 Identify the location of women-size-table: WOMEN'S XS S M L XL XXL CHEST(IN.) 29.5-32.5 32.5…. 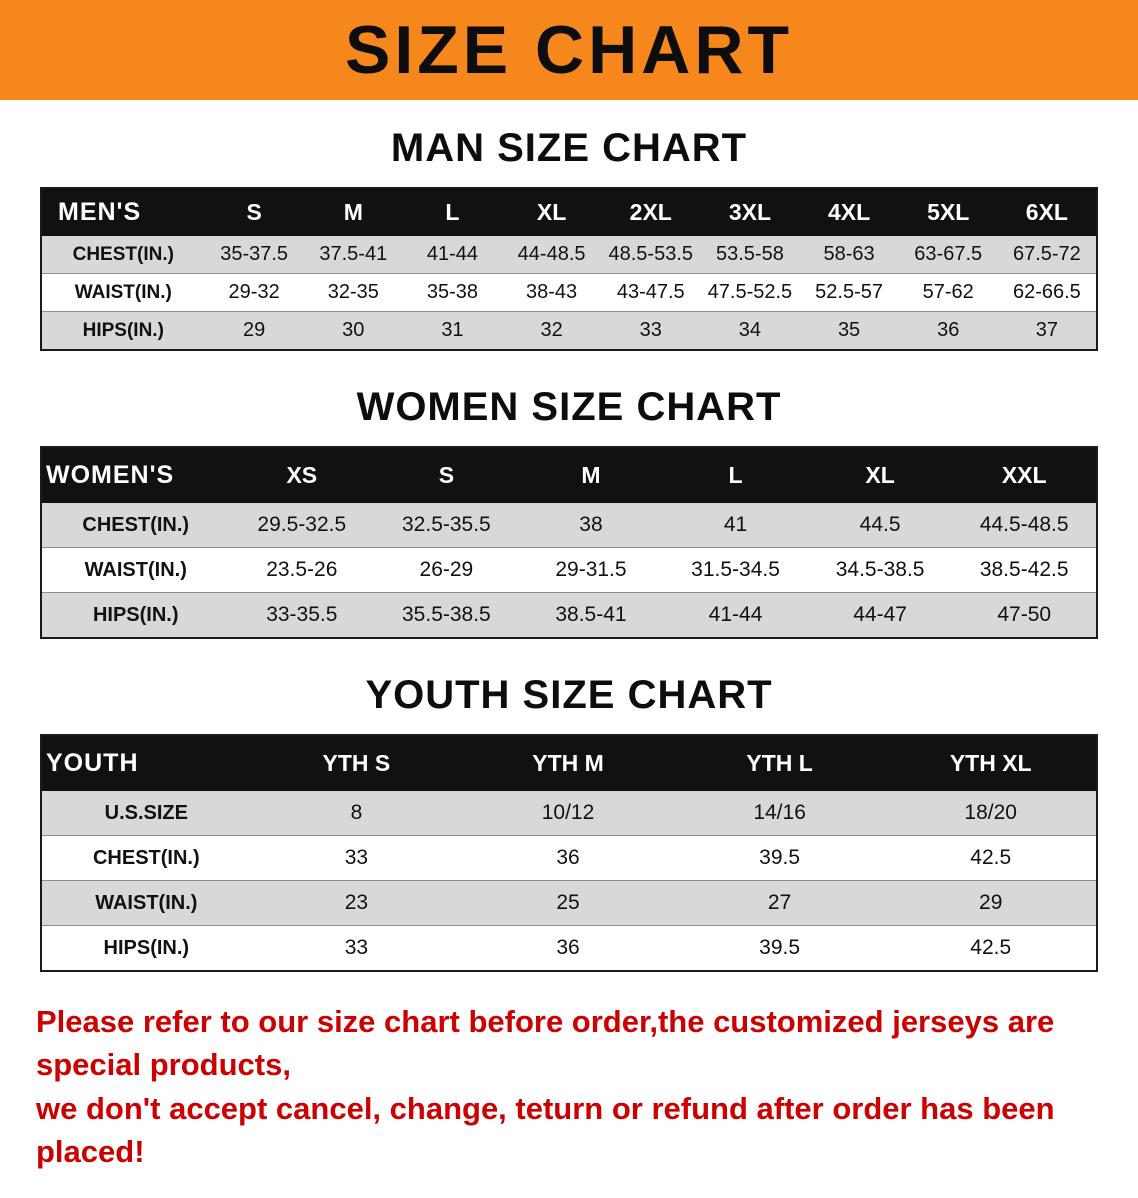
(569, 542).